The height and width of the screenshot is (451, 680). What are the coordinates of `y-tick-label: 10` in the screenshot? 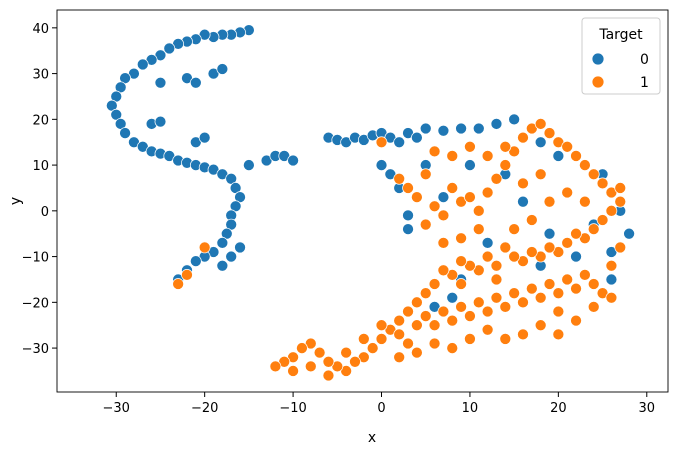 It's located at (40, 166).